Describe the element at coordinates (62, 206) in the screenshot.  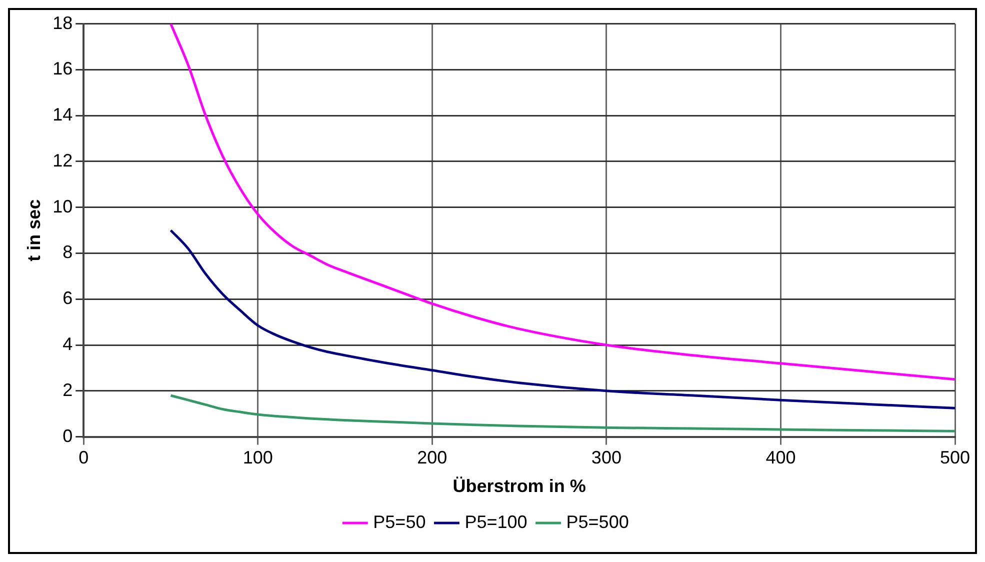
I see `y-tick-label: 10` at that location.